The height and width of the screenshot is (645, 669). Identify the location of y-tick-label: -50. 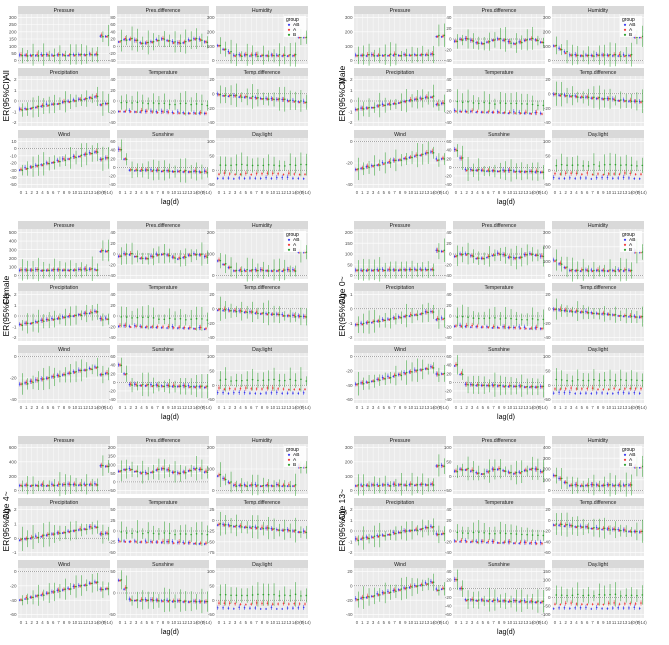
(547, 399).